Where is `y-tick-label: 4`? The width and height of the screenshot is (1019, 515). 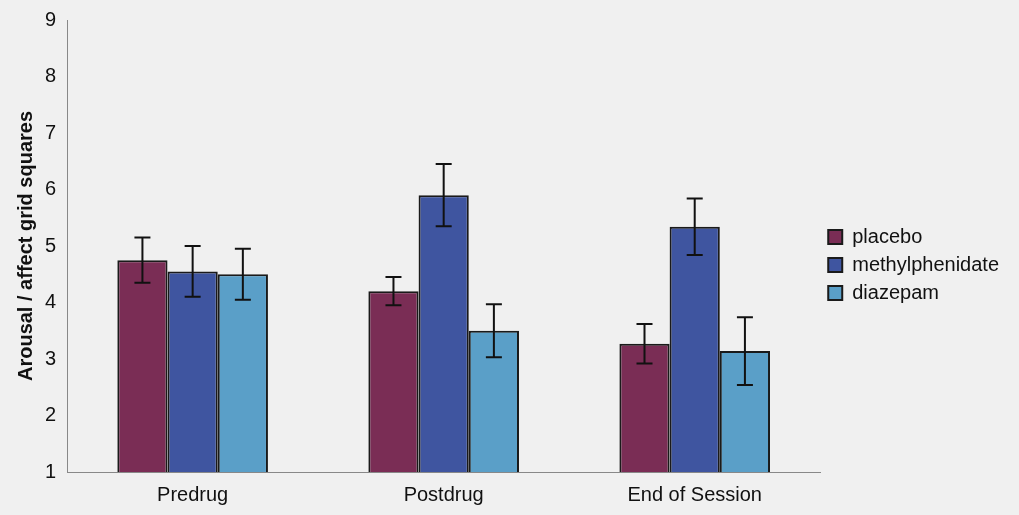
y-tick-label: 4 is located at coordinates (51, 301).